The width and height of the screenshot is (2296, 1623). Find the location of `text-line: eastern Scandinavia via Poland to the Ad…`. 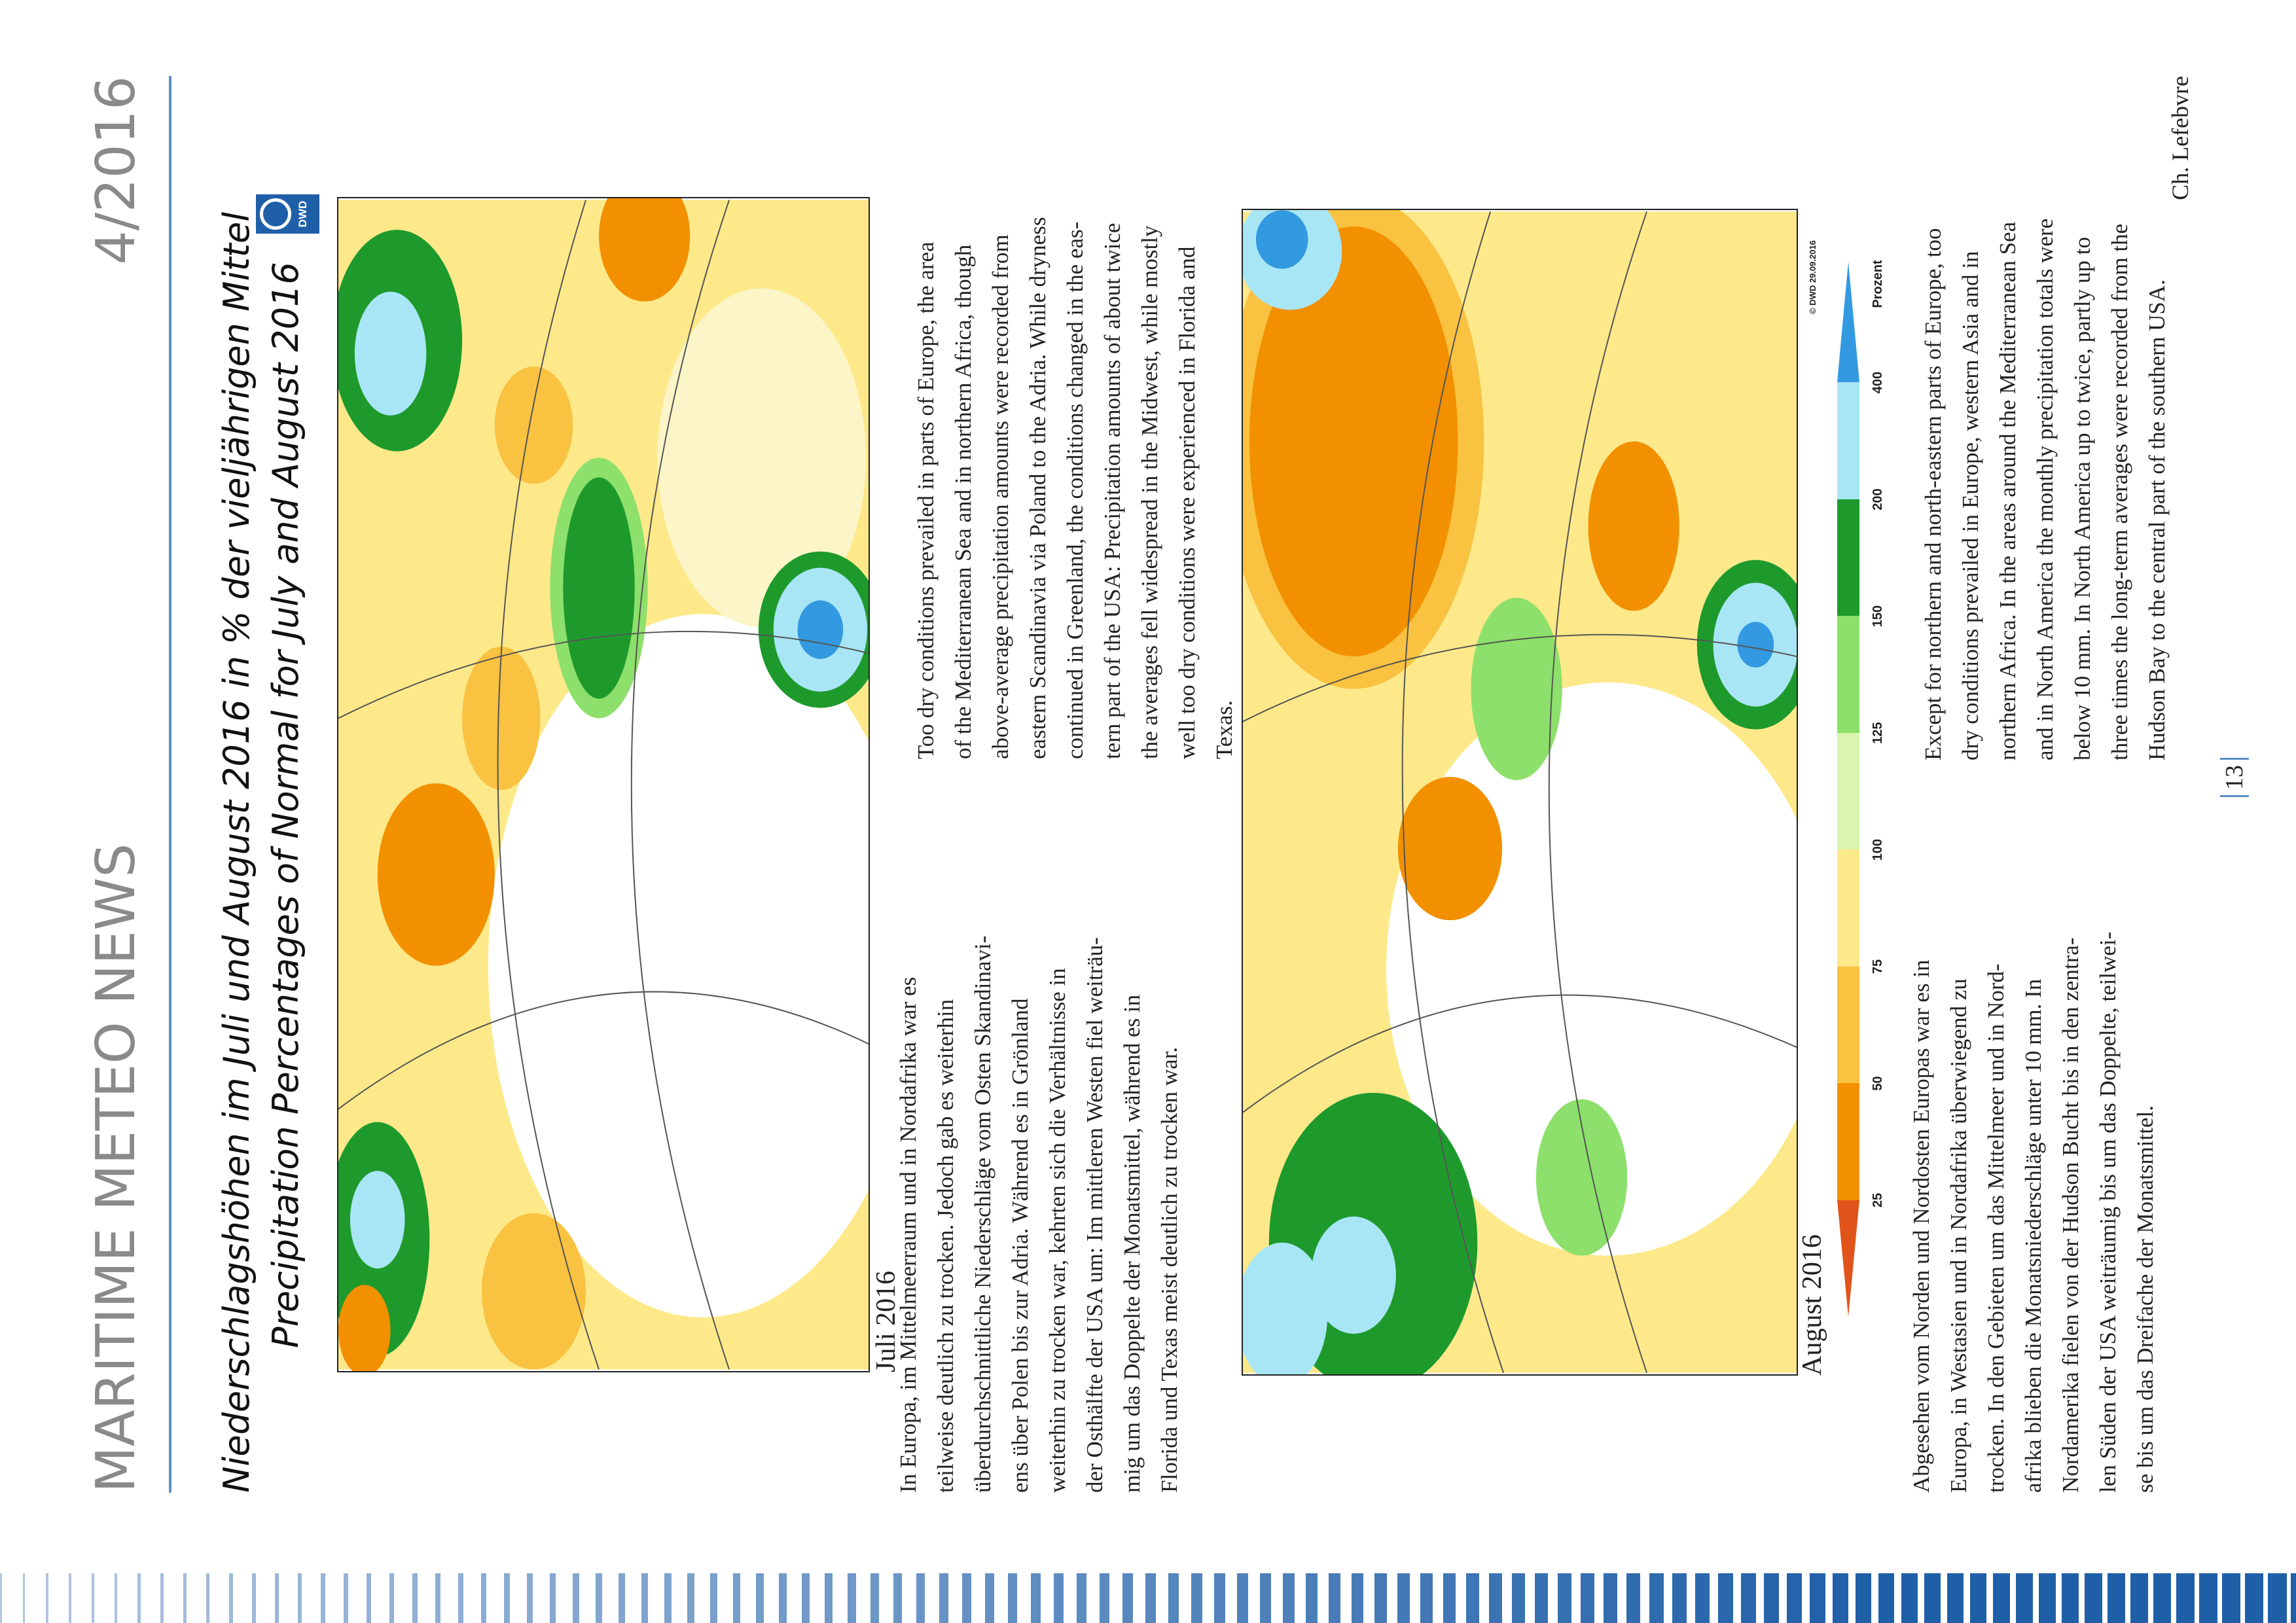

text-line: eastern Scandinavia via Poland to the Ad… is located at coordinates (1037, 488).